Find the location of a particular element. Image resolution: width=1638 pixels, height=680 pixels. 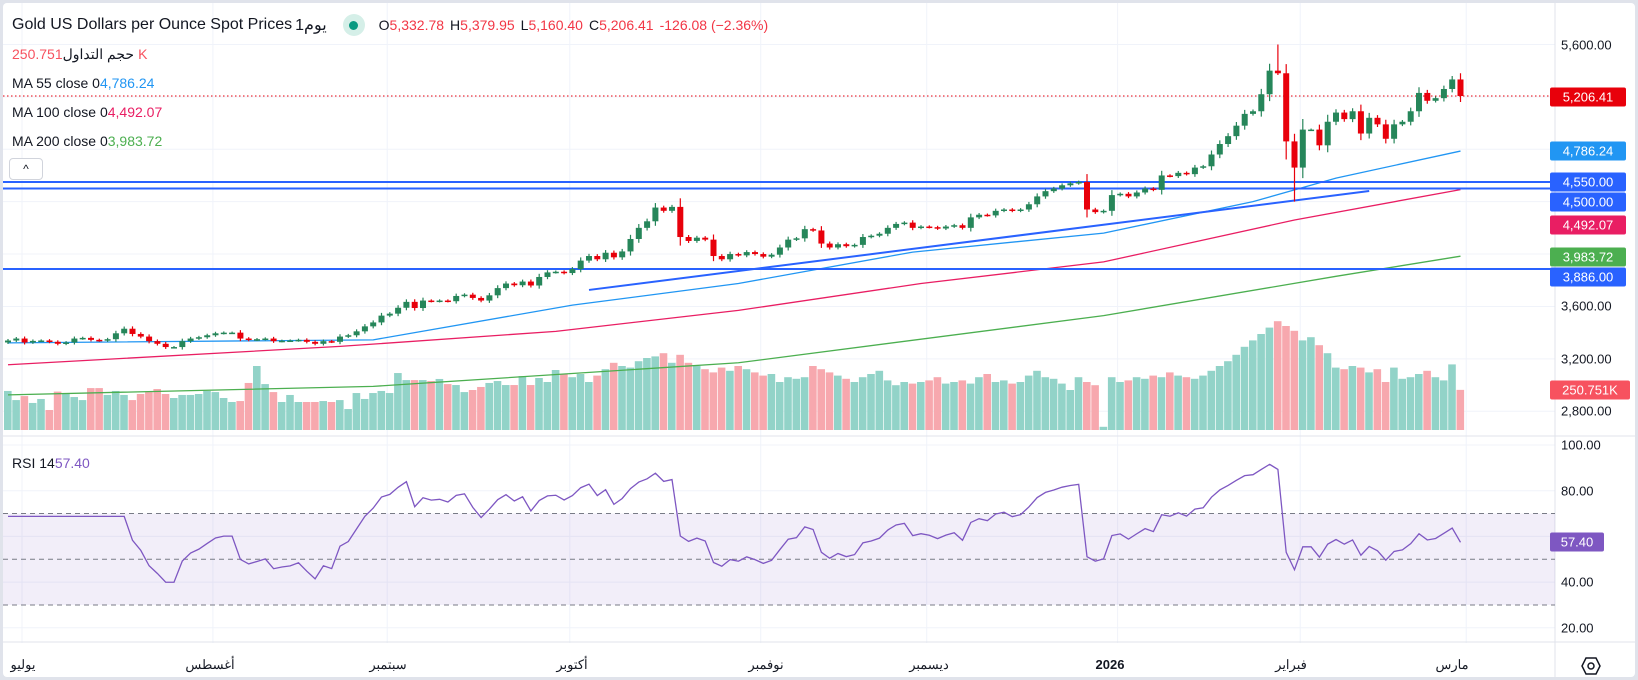

ma200-legend: MA 200 close 03,983.72 is located at coordinates (87, 141).